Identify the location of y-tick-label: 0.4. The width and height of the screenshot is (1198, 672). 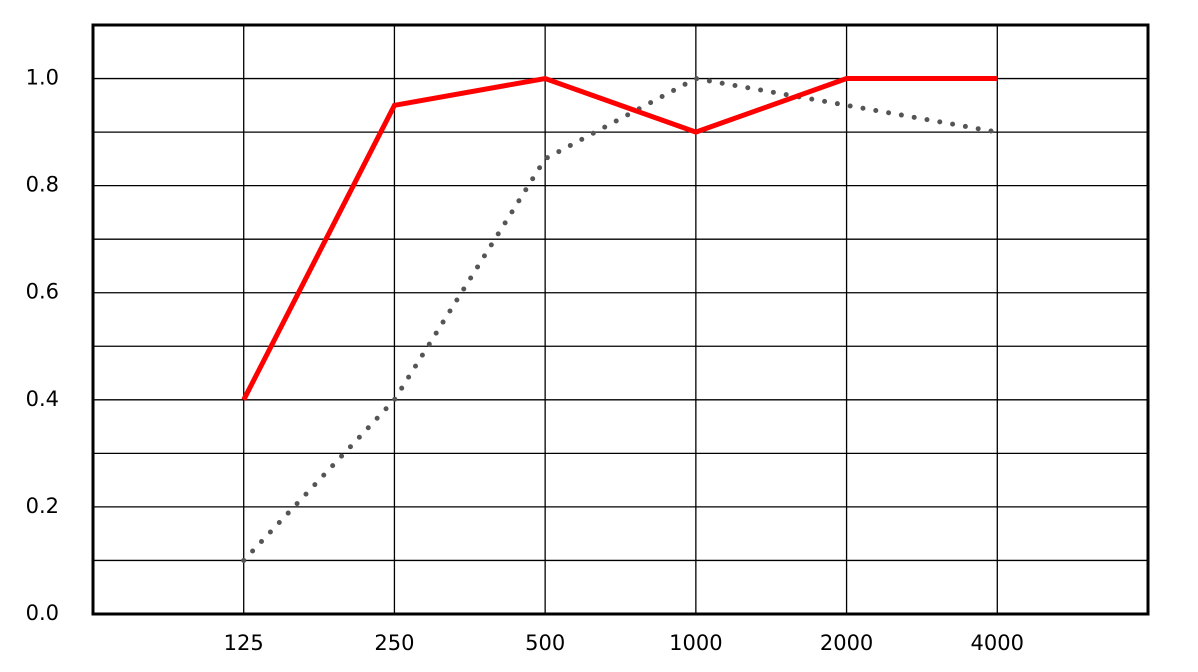
(42, 399).